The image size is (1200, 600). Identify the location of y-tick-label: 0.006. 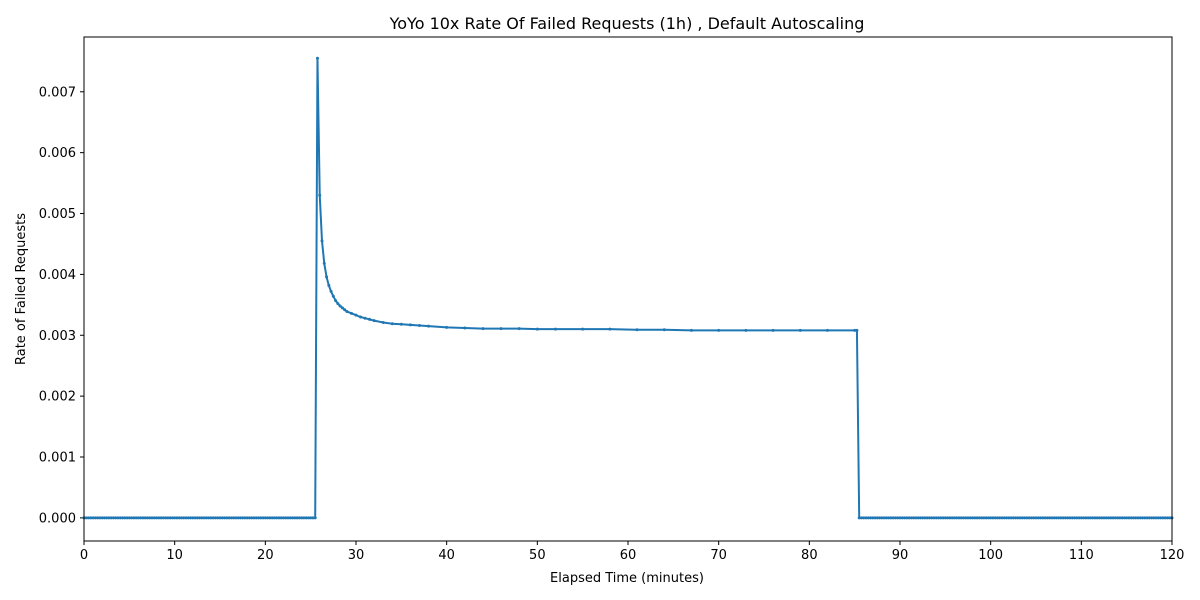
(57, 153).